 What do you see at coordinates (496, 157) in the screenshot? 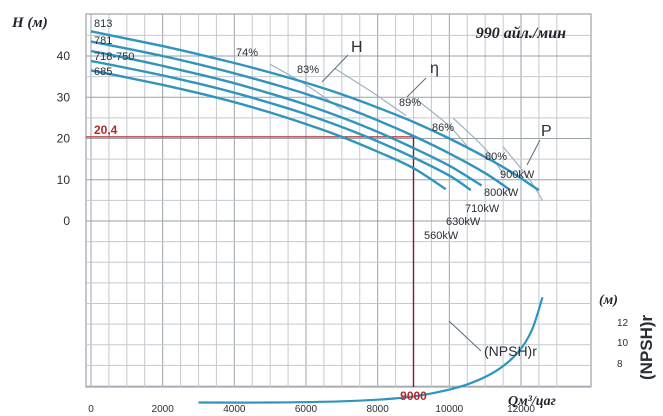
I see `efficiency-label: 80%` at bounding box center [496, 157].